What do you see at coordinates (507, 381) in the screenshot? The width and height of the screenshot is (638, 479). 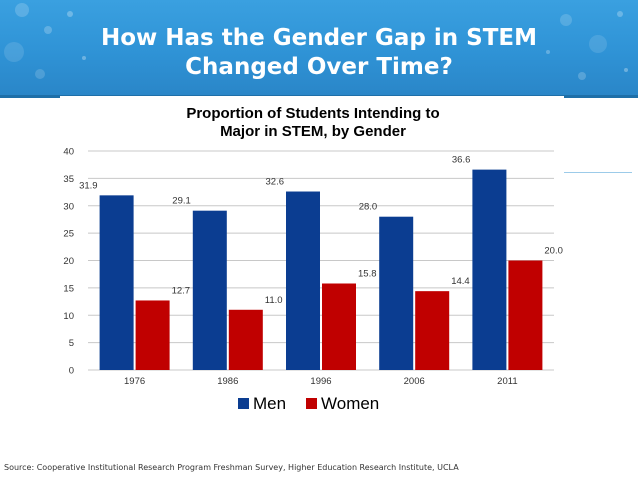 I see `x-tick-label-2011: 2011` at bounding box center [507, 381].